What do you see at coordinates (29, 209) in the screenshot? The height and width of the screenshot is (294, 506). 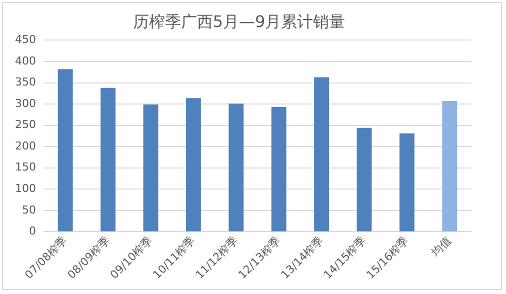 I see `y-tick-label: 50` at bounding box center [29, 209].